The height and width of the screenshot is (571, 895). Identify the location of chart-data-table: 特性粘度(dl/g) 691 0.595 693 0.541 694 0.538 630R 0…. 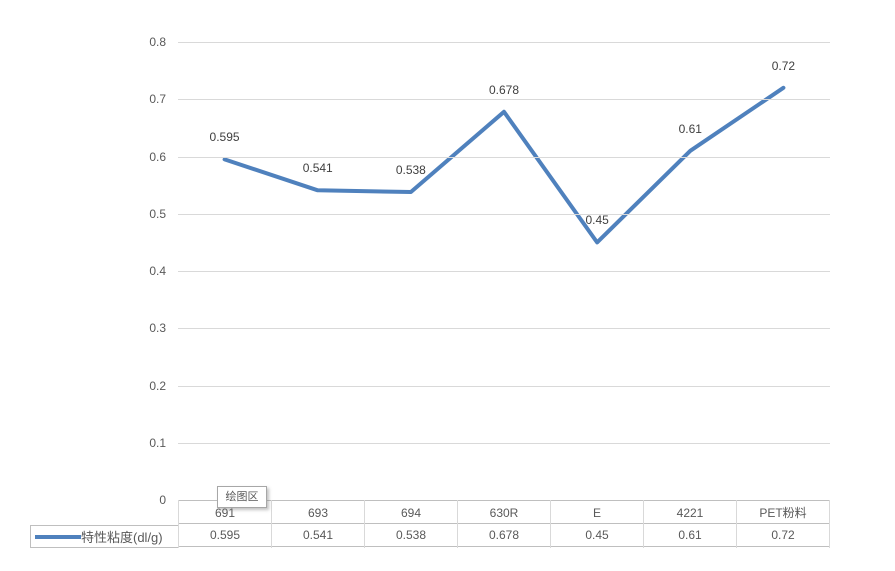
(430, 524).